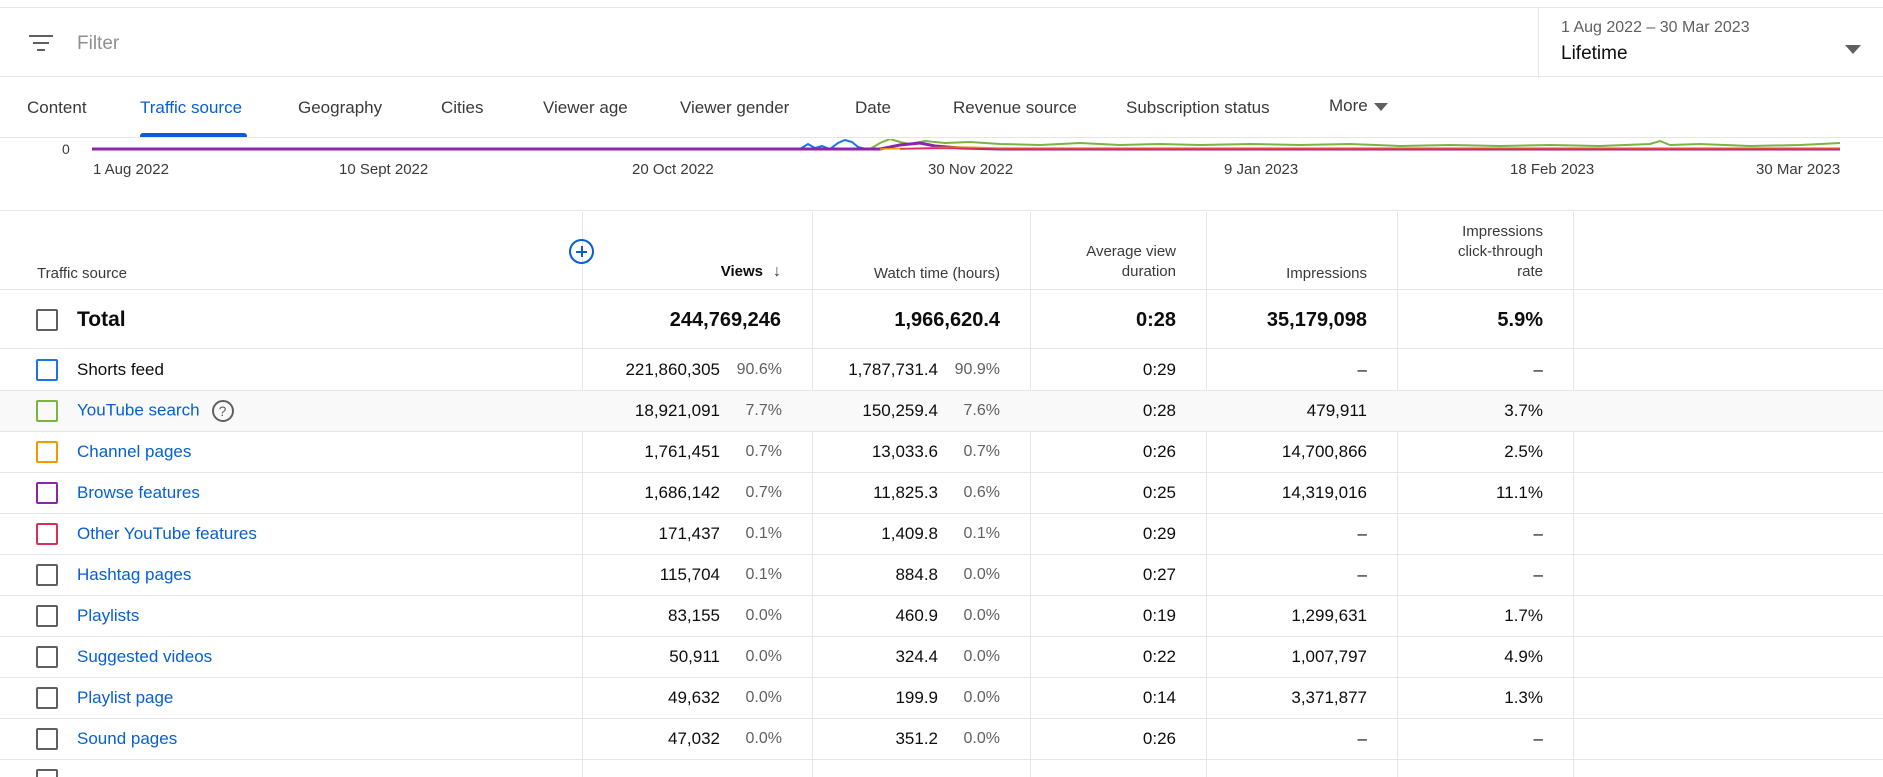 Image resolution: width=1883 pixels, height=777 pixels. What do you see at coordinates (1159, 615) in the screenshot?
I see `avg-duration-value: 0:19` at bounding box center [1159, 615].